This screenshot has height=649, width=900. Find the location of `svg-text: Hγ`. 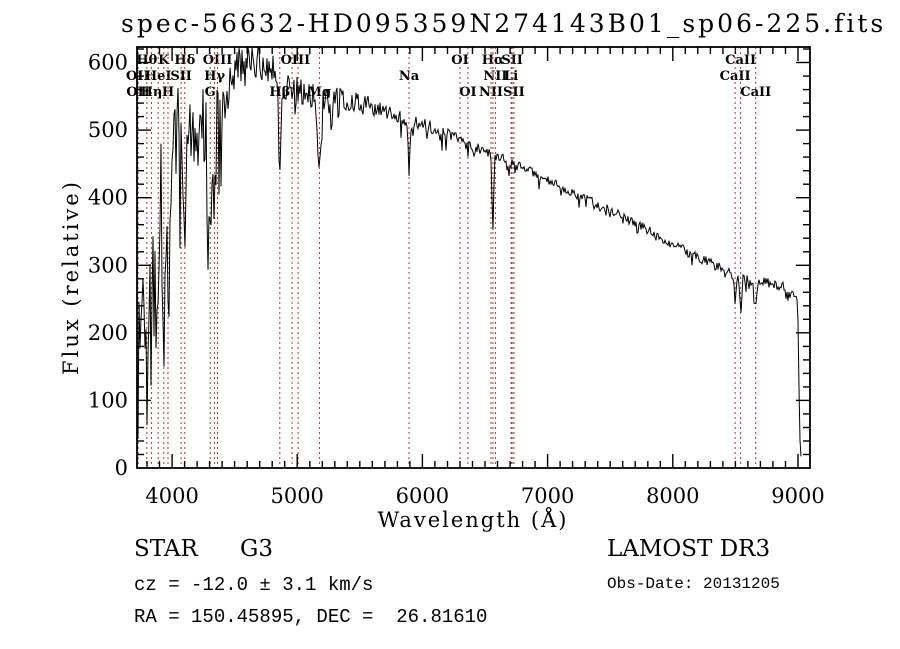

svg-text: Hγ is located at coordinates (214, 76).